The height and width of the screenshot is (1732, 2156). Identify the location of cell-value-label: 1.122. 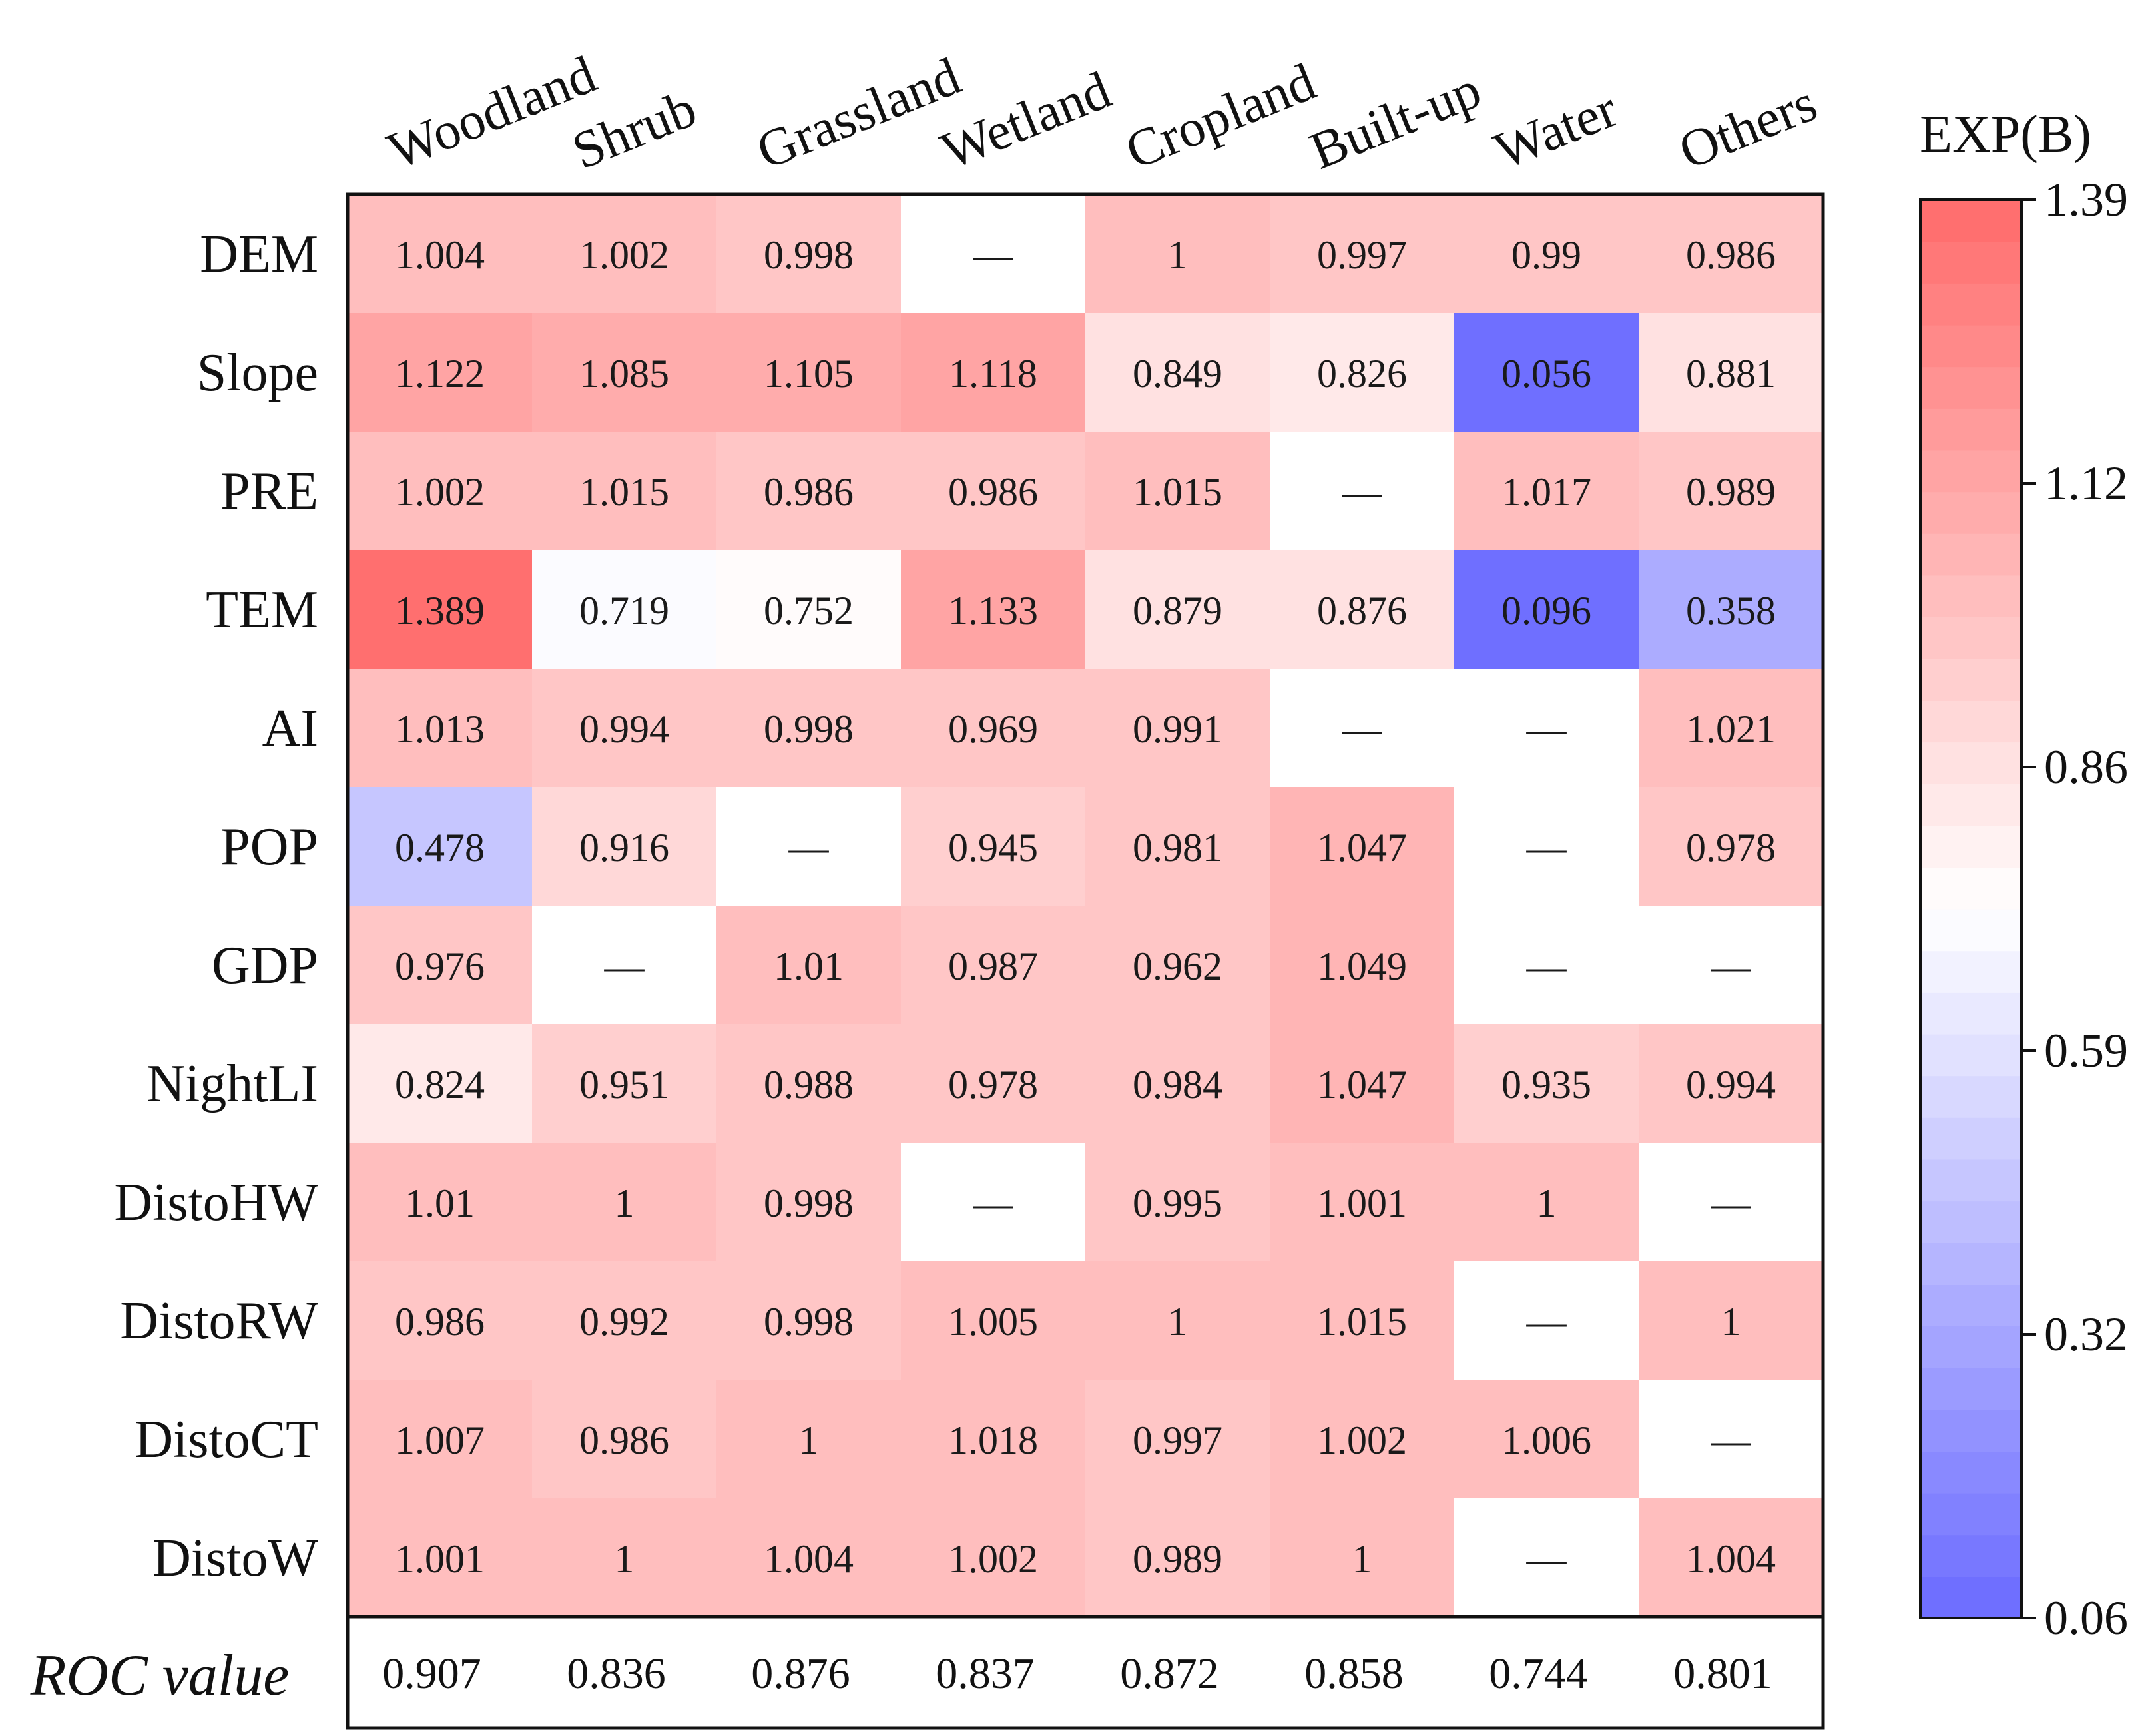
(440, 374).